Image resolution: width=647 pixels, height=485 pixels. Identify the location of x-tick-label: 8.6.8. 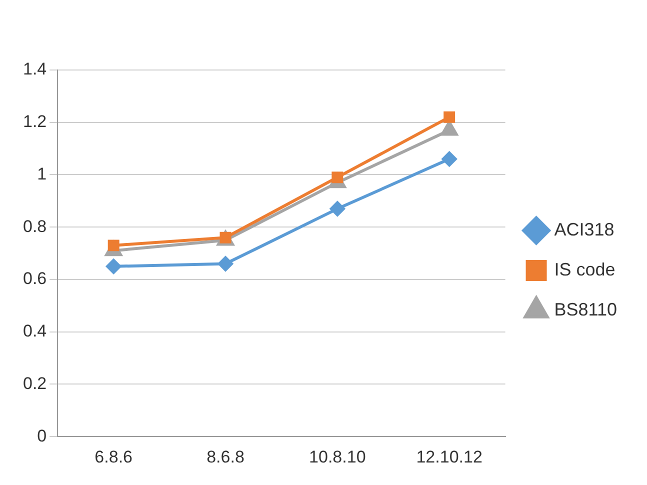
(225, 456).